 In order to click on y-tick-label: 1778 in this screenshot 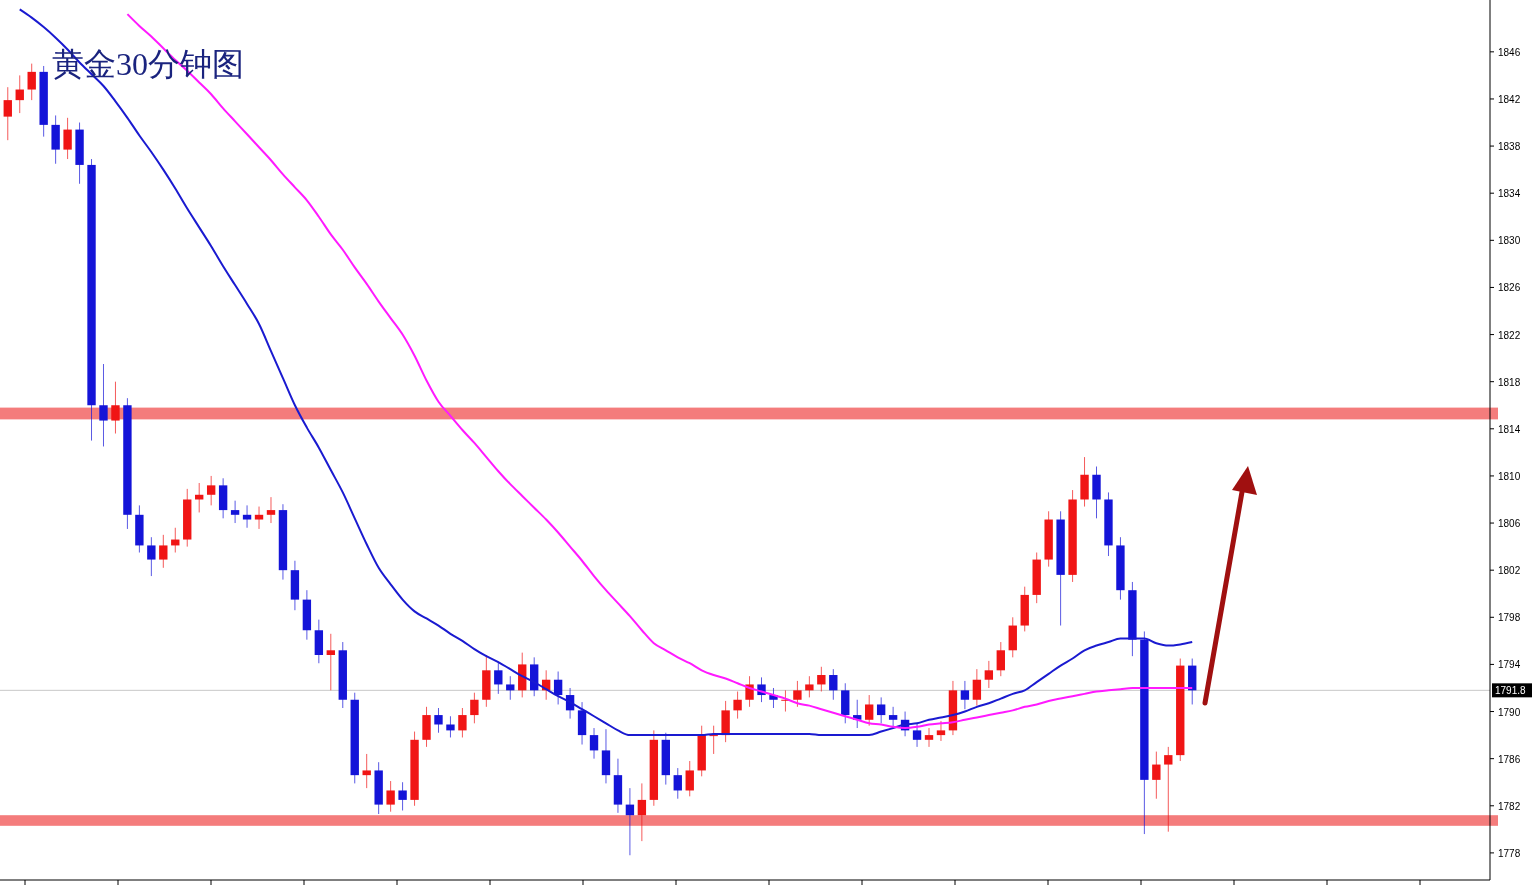, I will do `click(1509, 853)`.